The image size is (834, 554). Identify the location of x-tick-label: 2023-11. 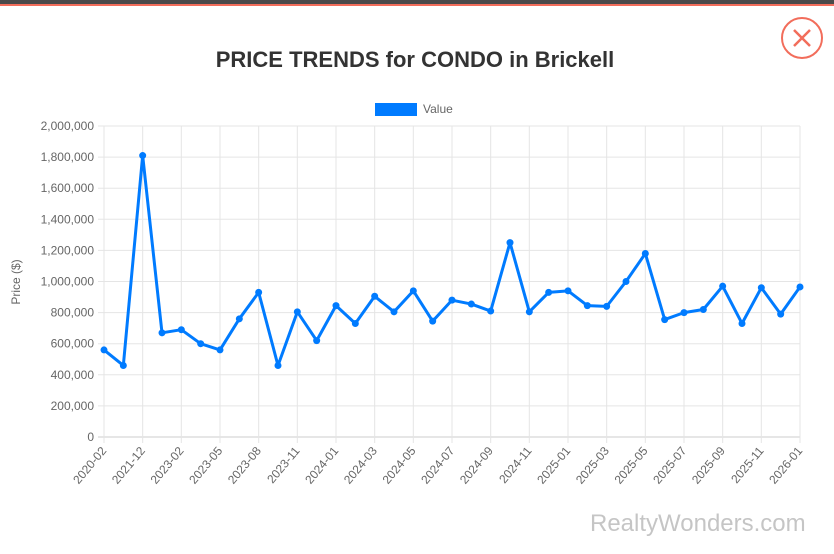
(283, 465).